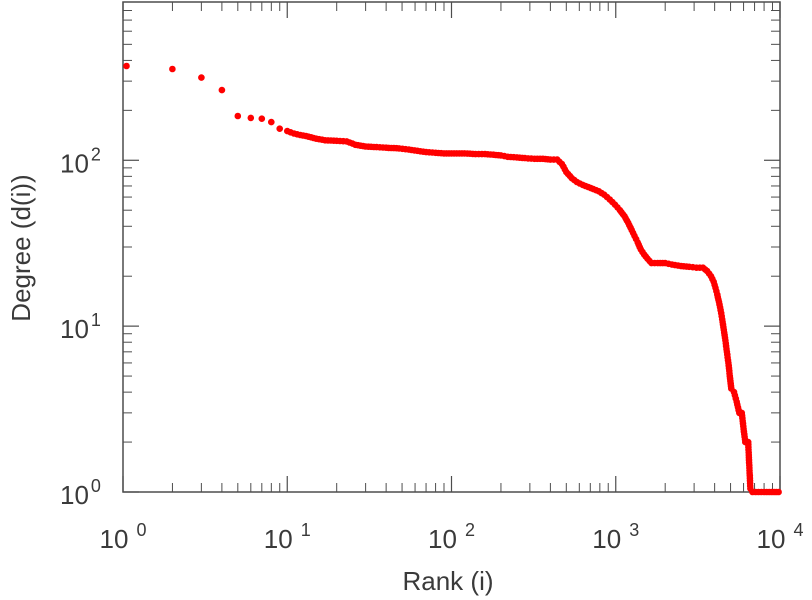  What do you see at coordinates (141, 530) in the screenshot?
I see `x-tick-exponent: 0` at bounding box center [141, 530].